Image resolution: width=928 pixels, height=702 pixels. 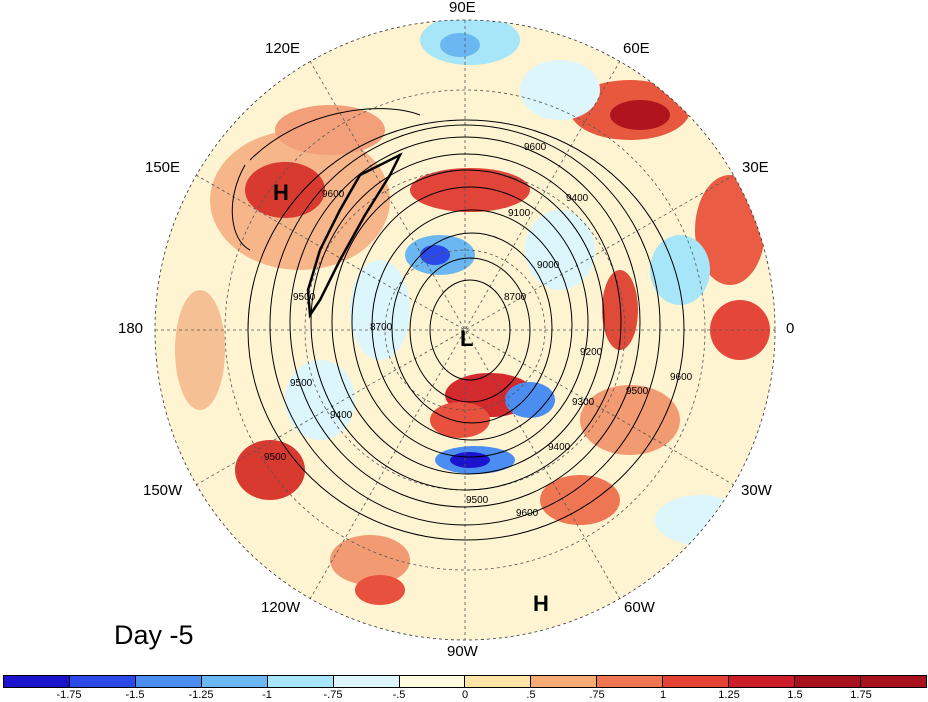 I want to click on colorbar-tick-label: -.75, so click(x=333, y=695).